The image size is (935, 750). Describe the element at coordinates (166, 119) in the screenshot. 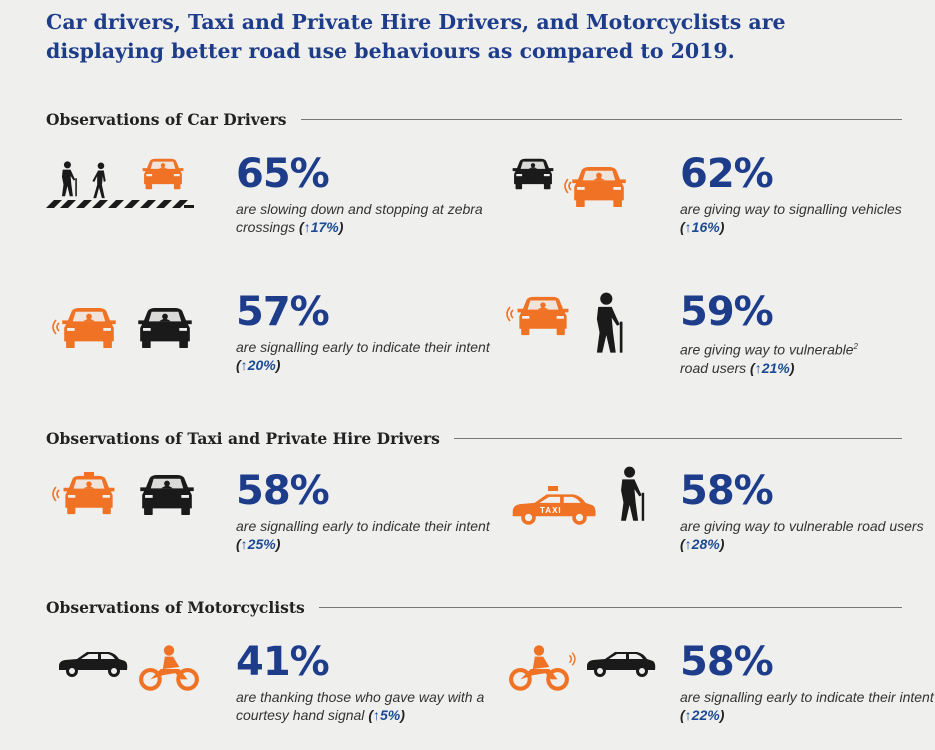

I see `section-heading: Observations of Car Drivers` at that location.